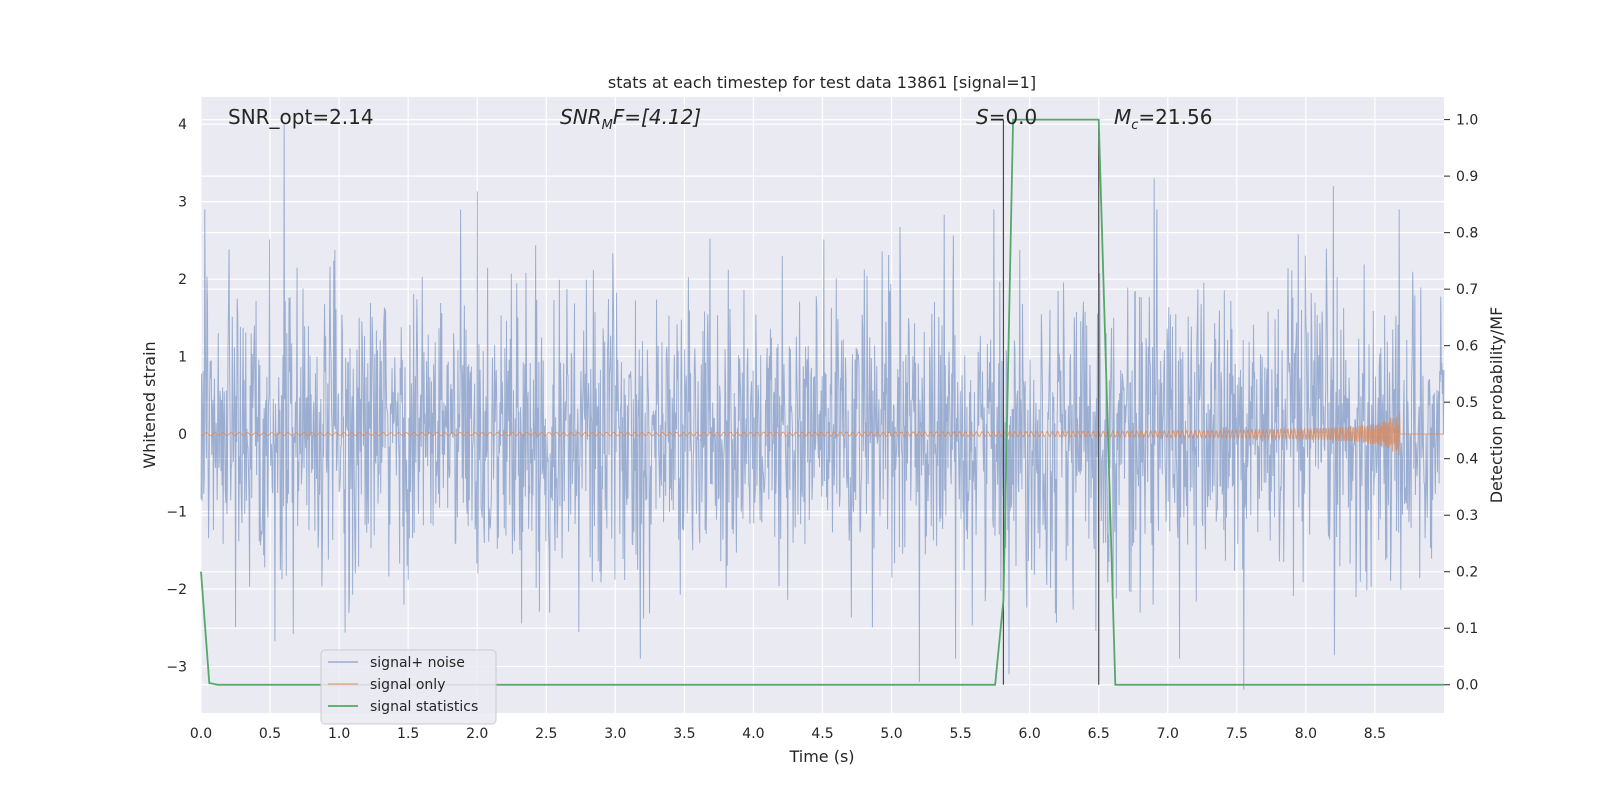 The width and height of the screenshot is (1600, 800). Describe the element at coordinates (1030, 734) in the screenshot. I see `x-tick-label: 6.0` at that location.